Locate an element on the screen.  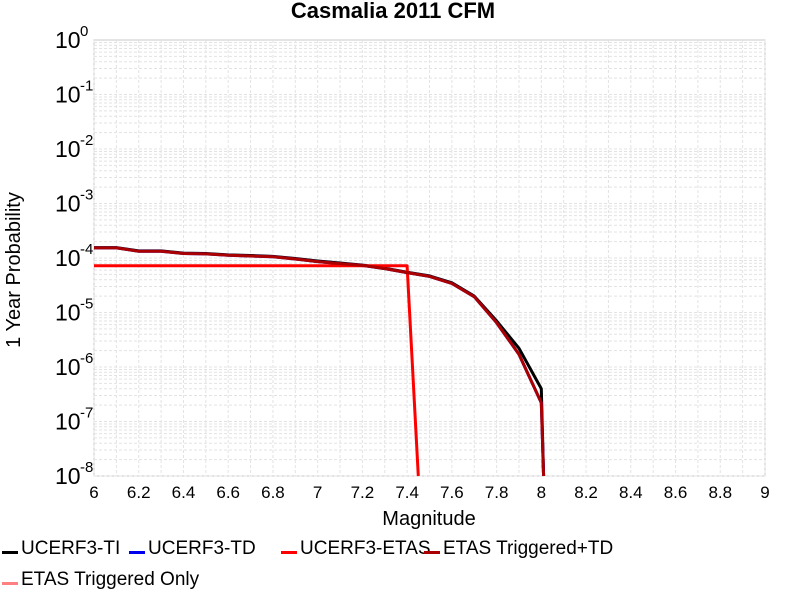
x-tick-label: 8.6 is located at coordinates (676, 492).